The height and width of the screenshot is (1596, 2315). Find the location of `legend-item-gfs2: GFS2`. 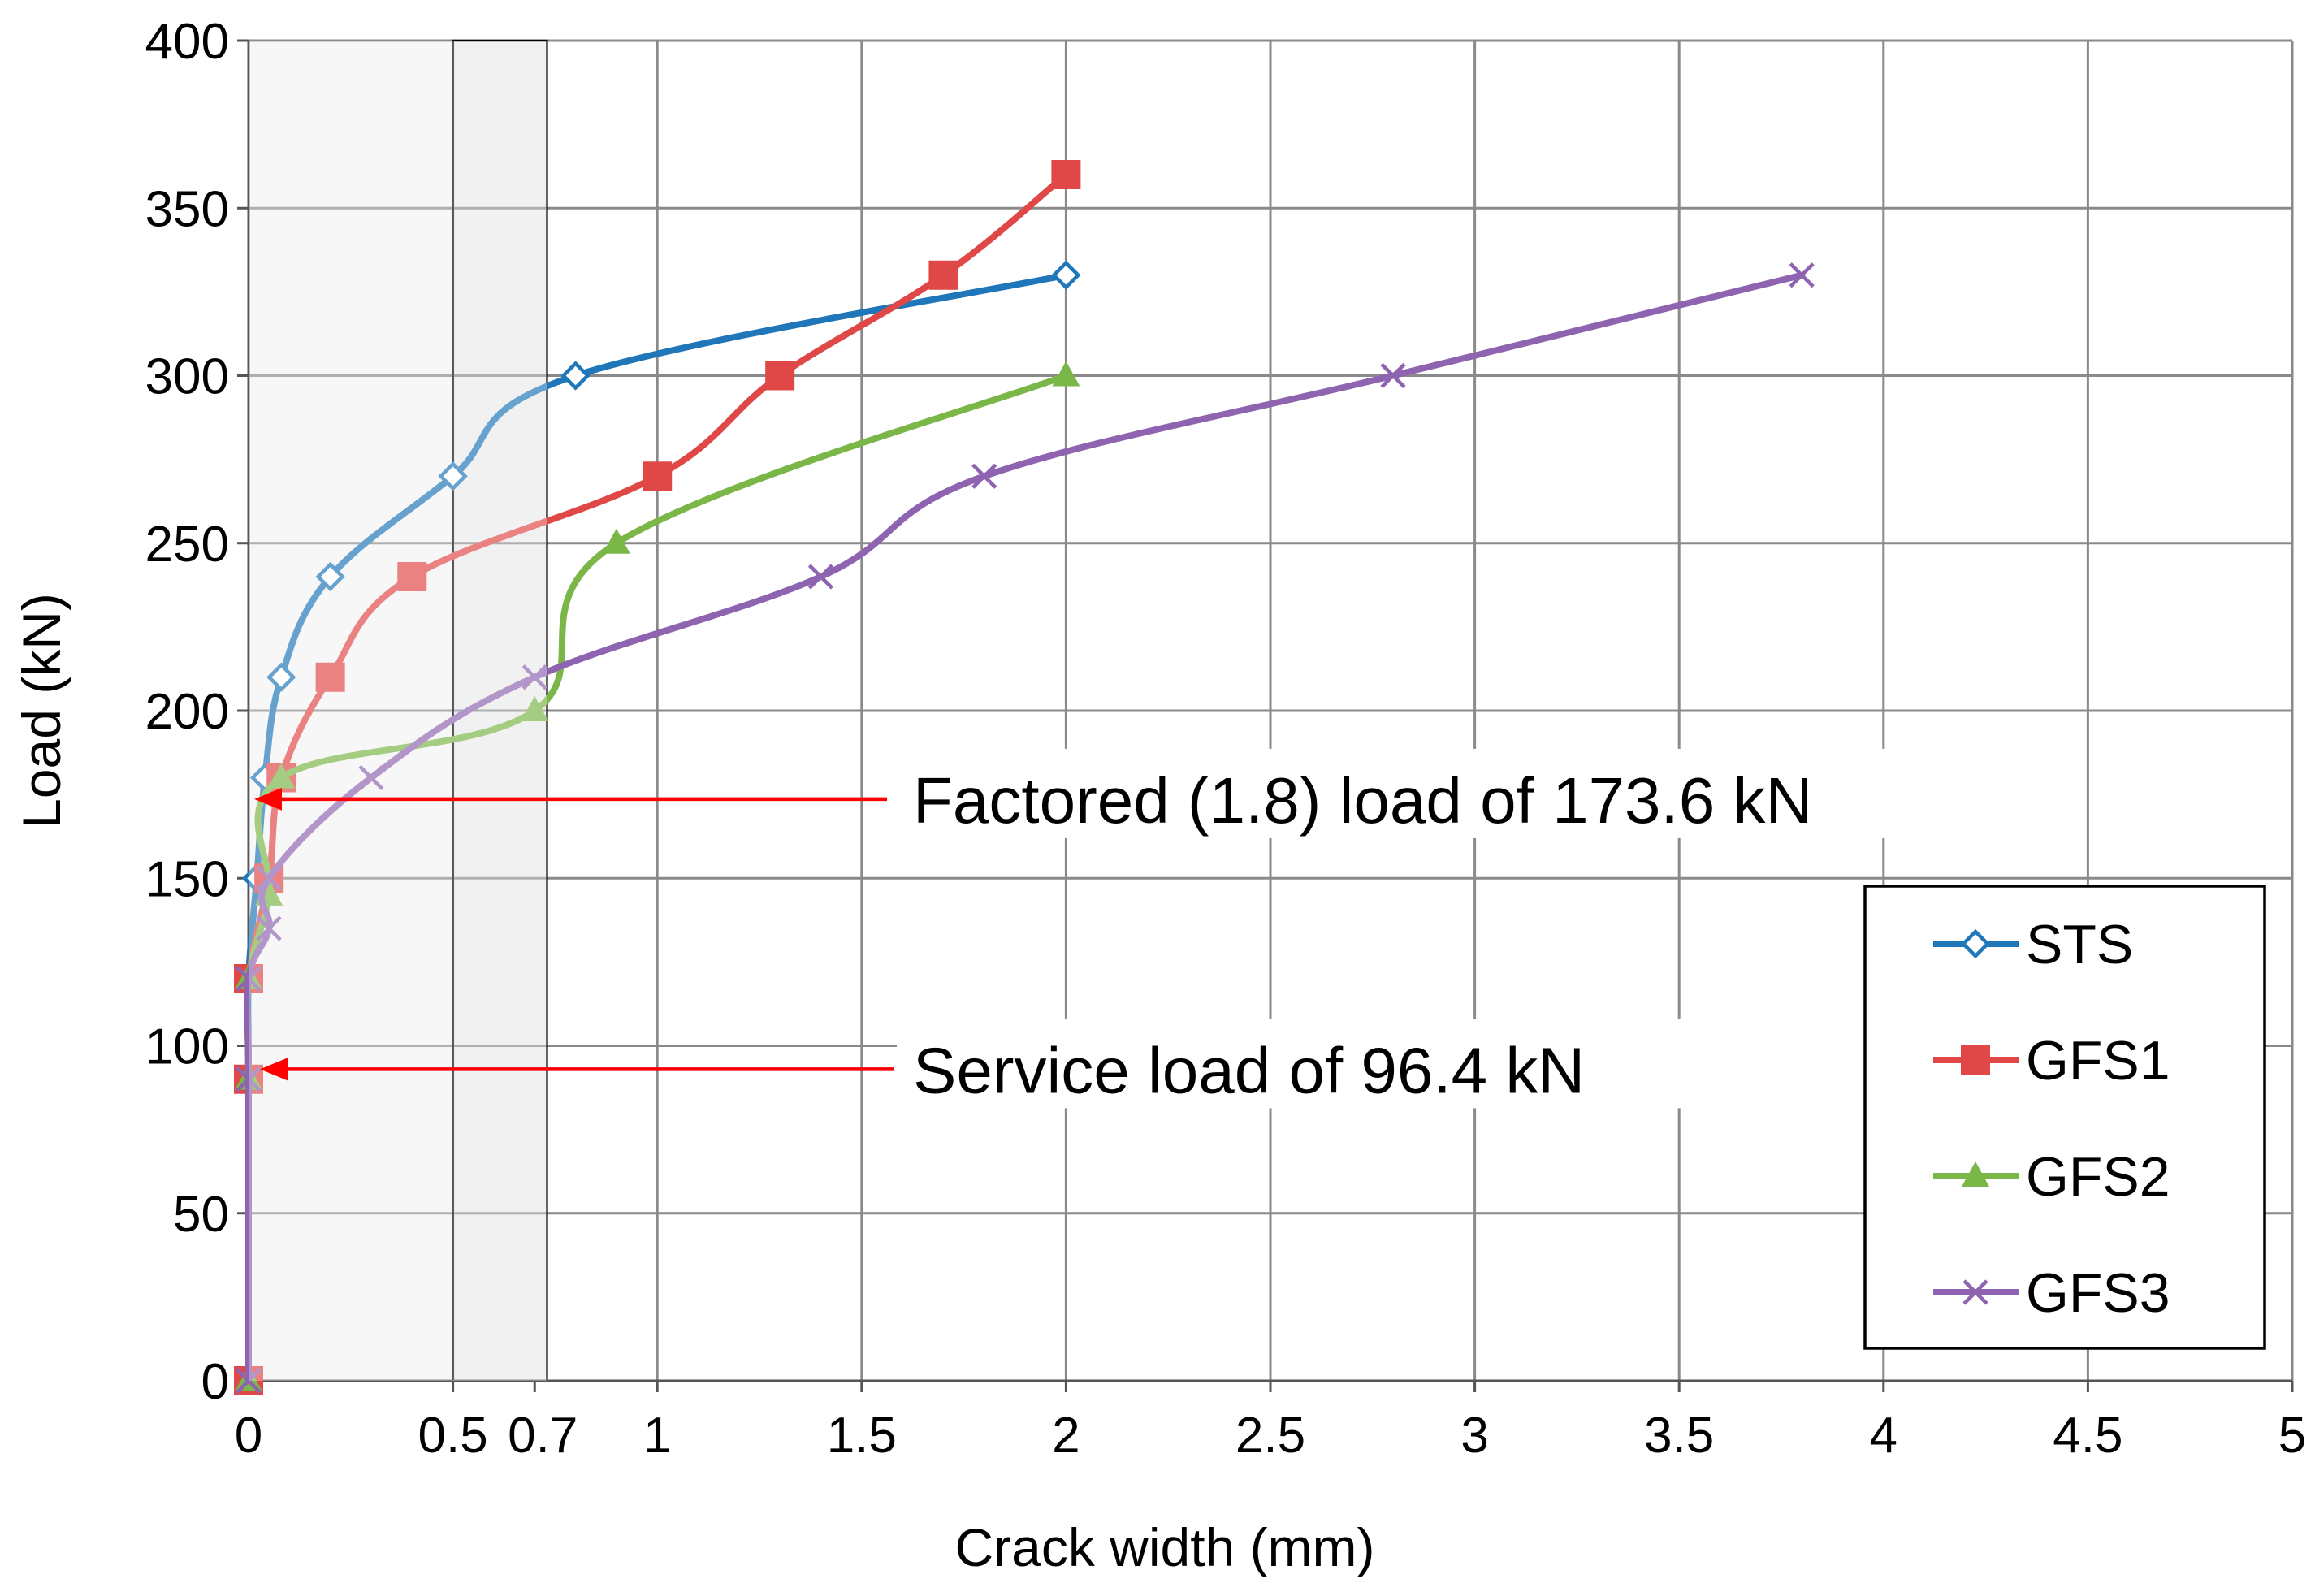

legend-item-gfs2: GFS2 is located at coordinates (2051, 1177).